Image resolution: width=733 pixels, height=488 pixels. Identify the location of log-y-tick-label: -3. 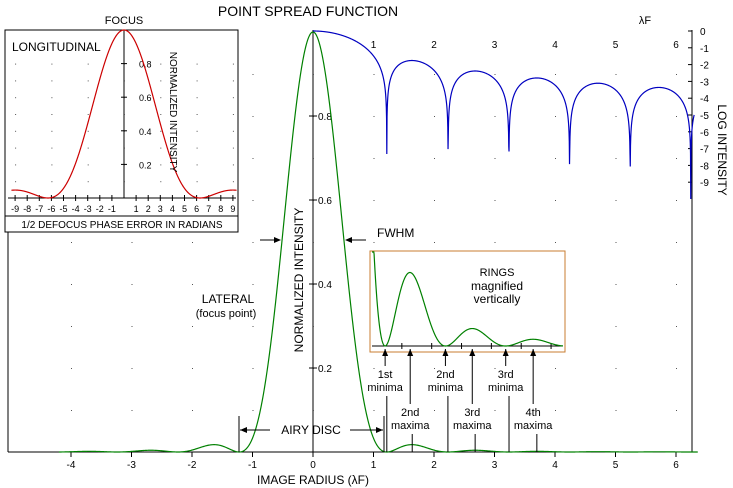
(704, 82).